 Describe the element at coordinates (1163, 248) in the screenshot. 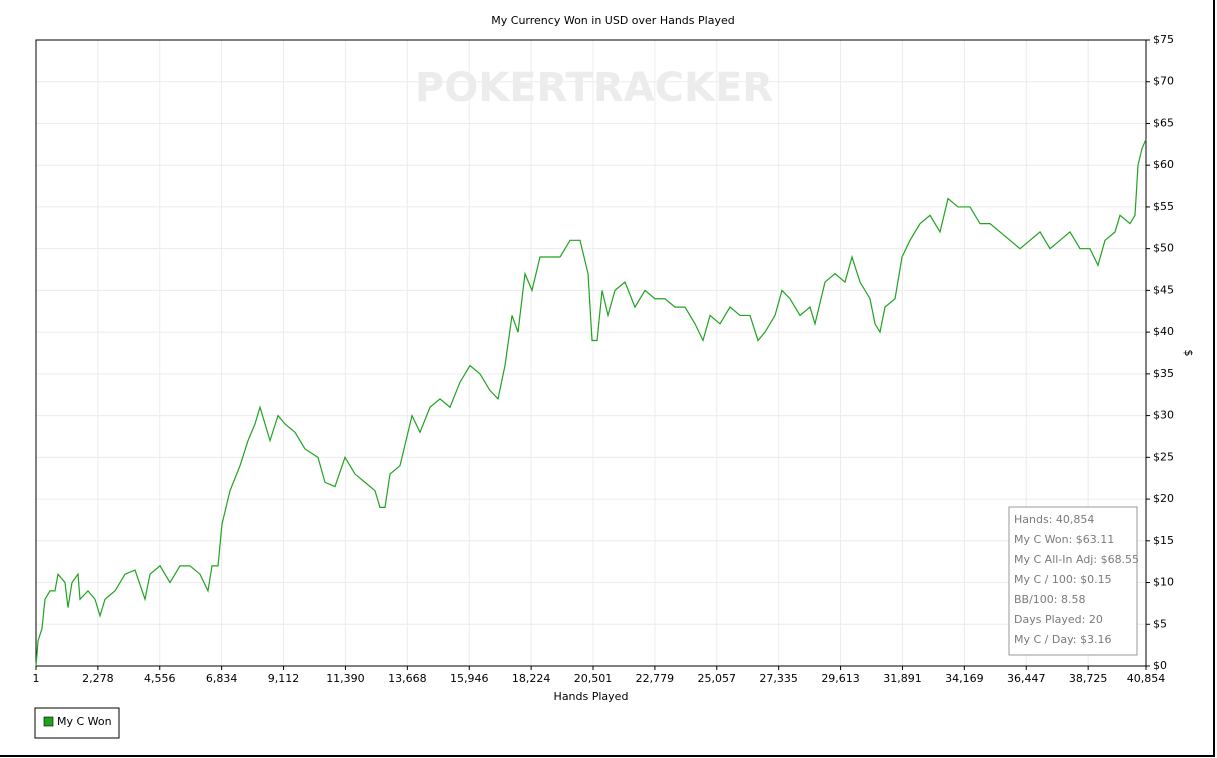

I see `y-tick-label: $50` at that location.